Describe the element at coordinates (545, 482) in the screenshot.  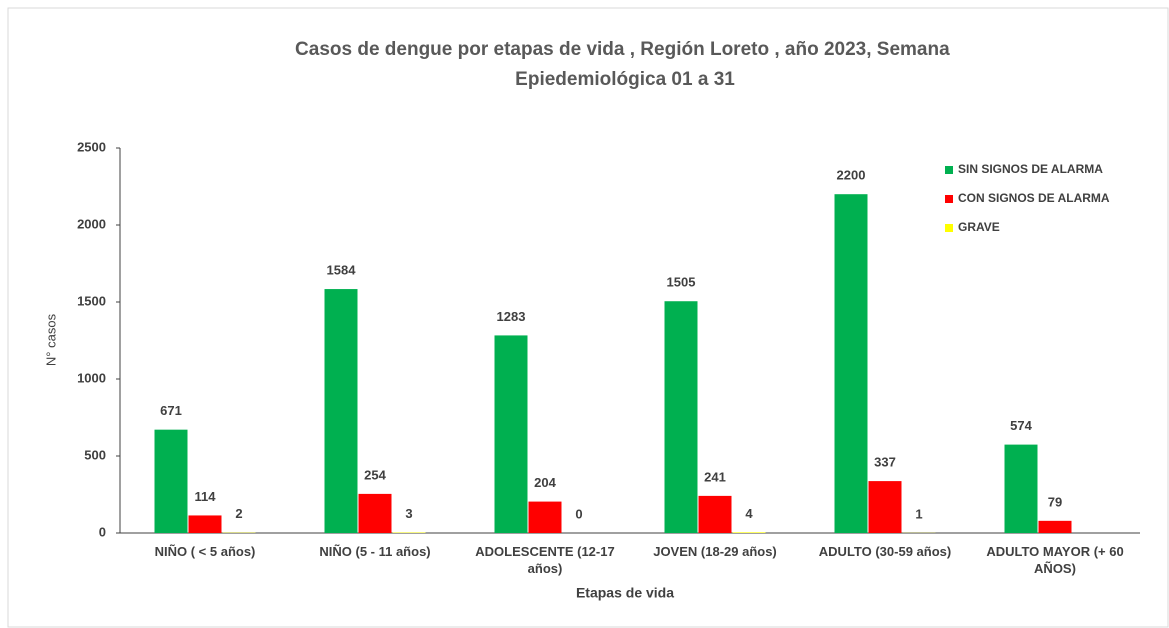
I see `data-label: 204` at that location.